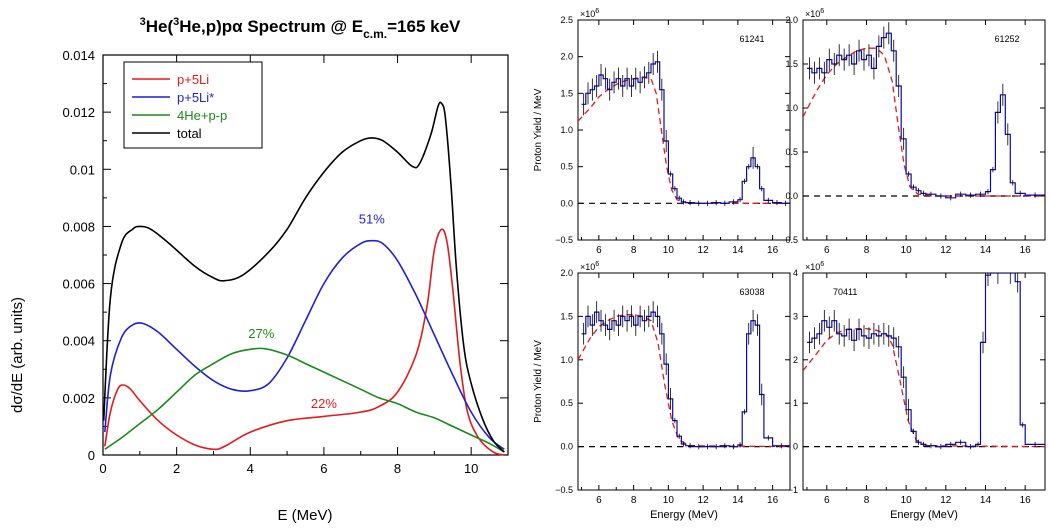  What do you see at coordinates (845, 292) in the screenshot?
I see `panel-id-label: 70411` at bounding box center [845, 292].